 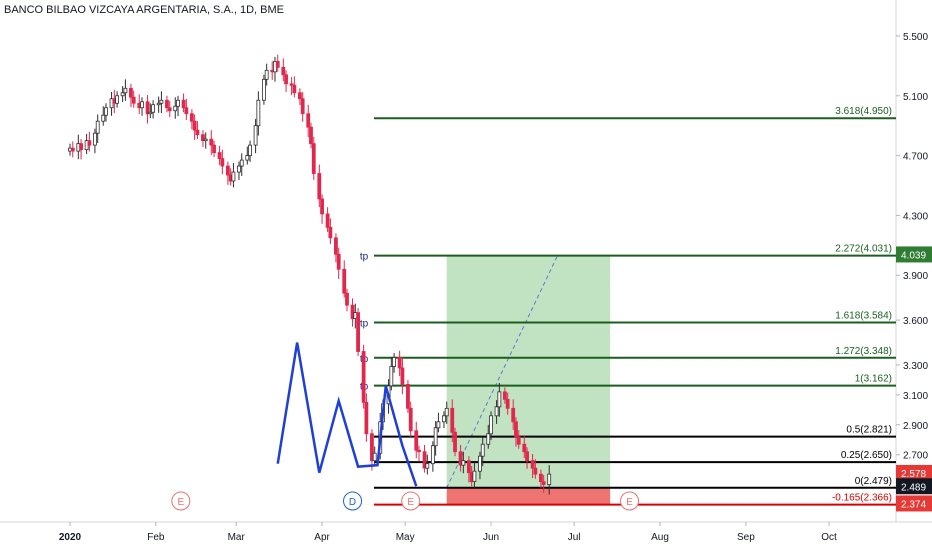 What do you see at coordinates (574, 537) in the screenshot?
I see `x-tick-label: Jul` at bounding box center [574, 537].